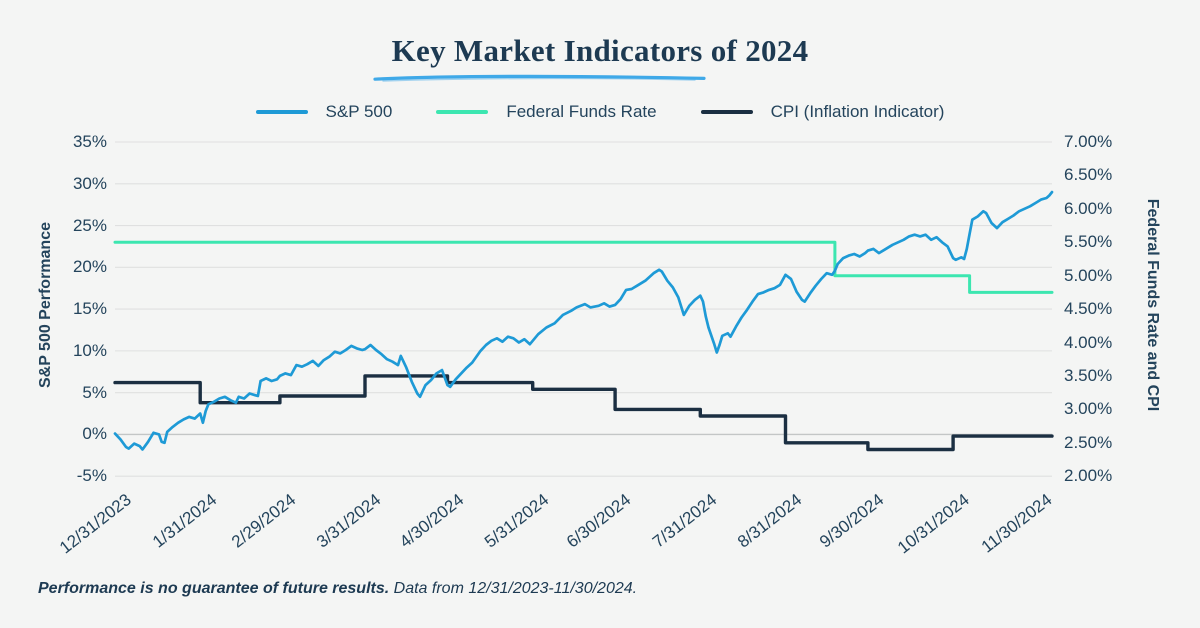 The height and width of the screenshot is (628, 1200). Describe the element at coordinates (359, 111) in the screenshot. I see `legend-label-sp500: S&P 500` at that location.